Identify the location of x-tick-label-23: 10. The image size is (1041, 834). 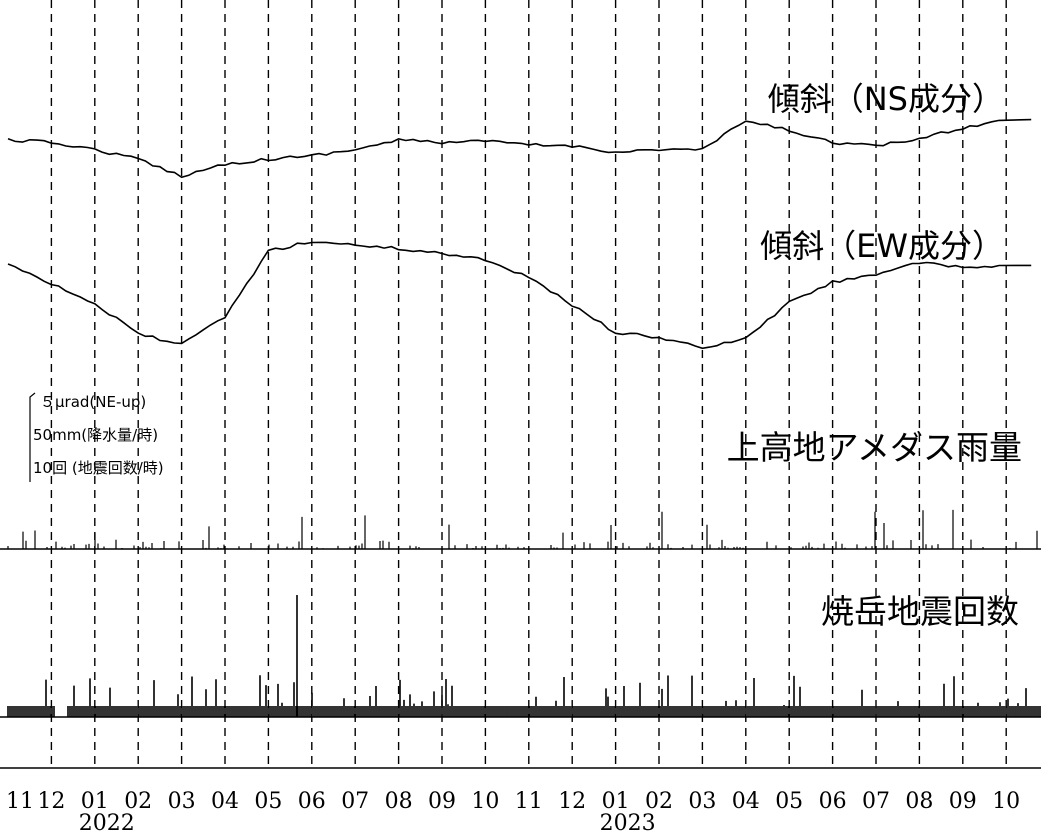
(1006, 801).